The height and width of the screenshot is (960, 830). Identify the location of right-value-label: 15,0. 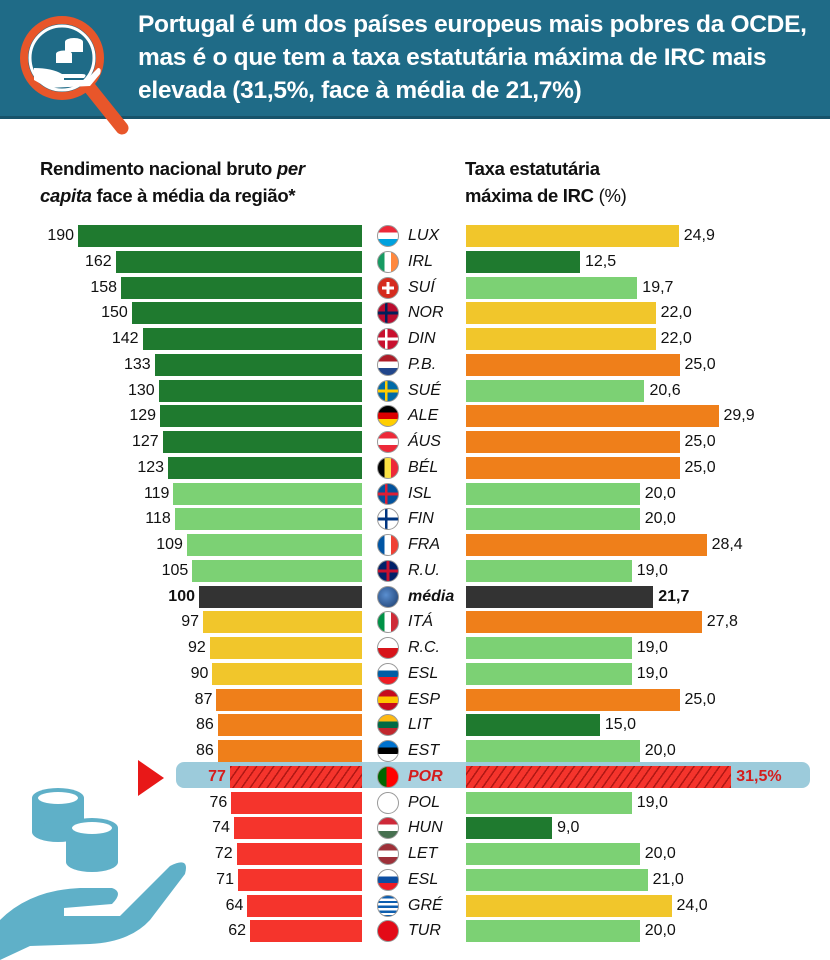
(620, 725).